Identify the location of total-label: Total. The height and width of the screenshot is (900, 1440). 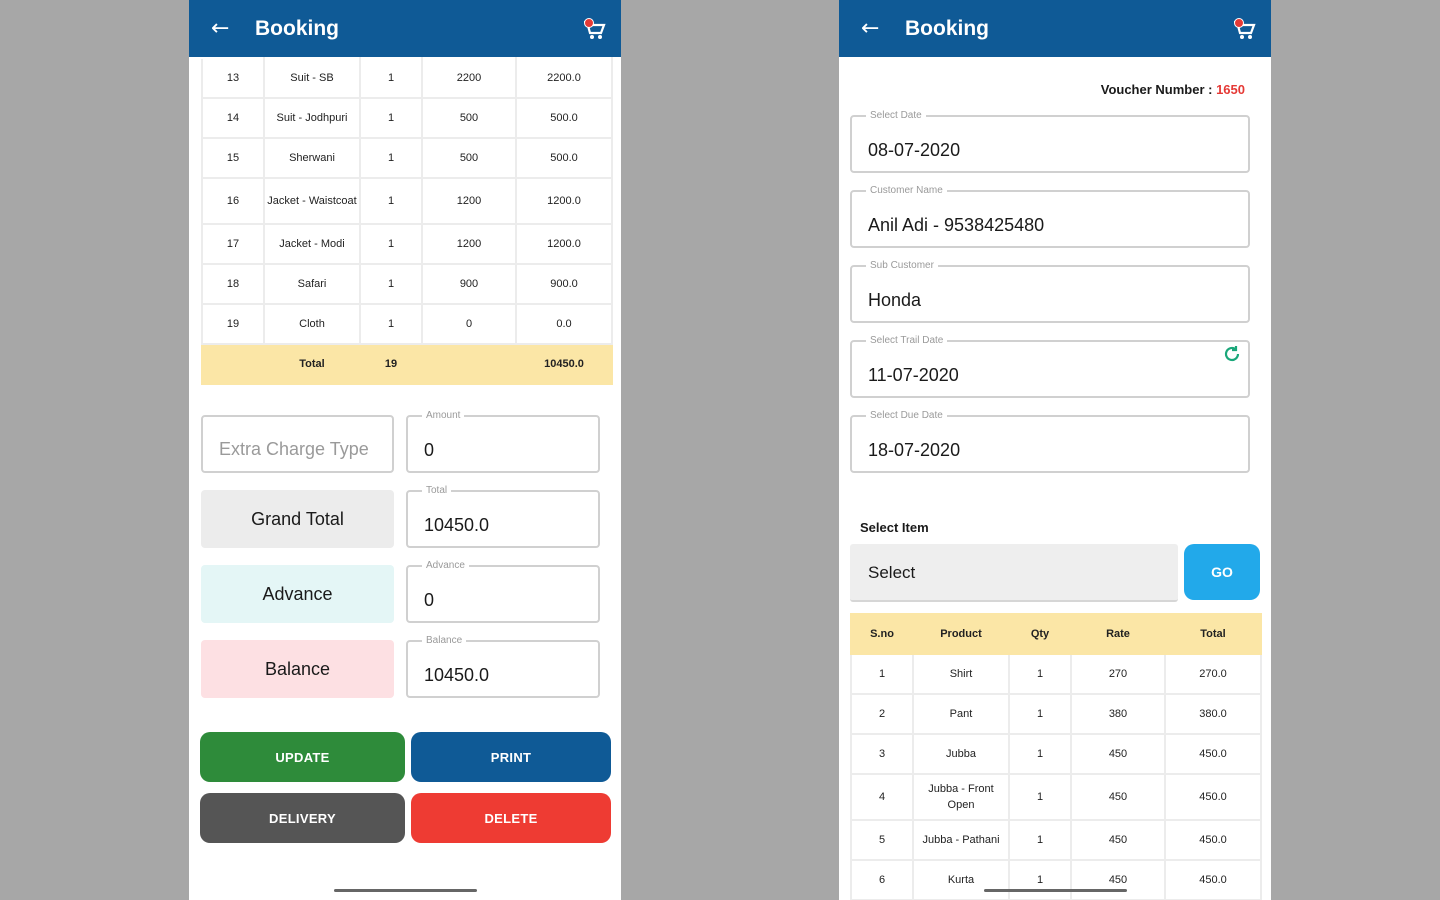
(312, 364).